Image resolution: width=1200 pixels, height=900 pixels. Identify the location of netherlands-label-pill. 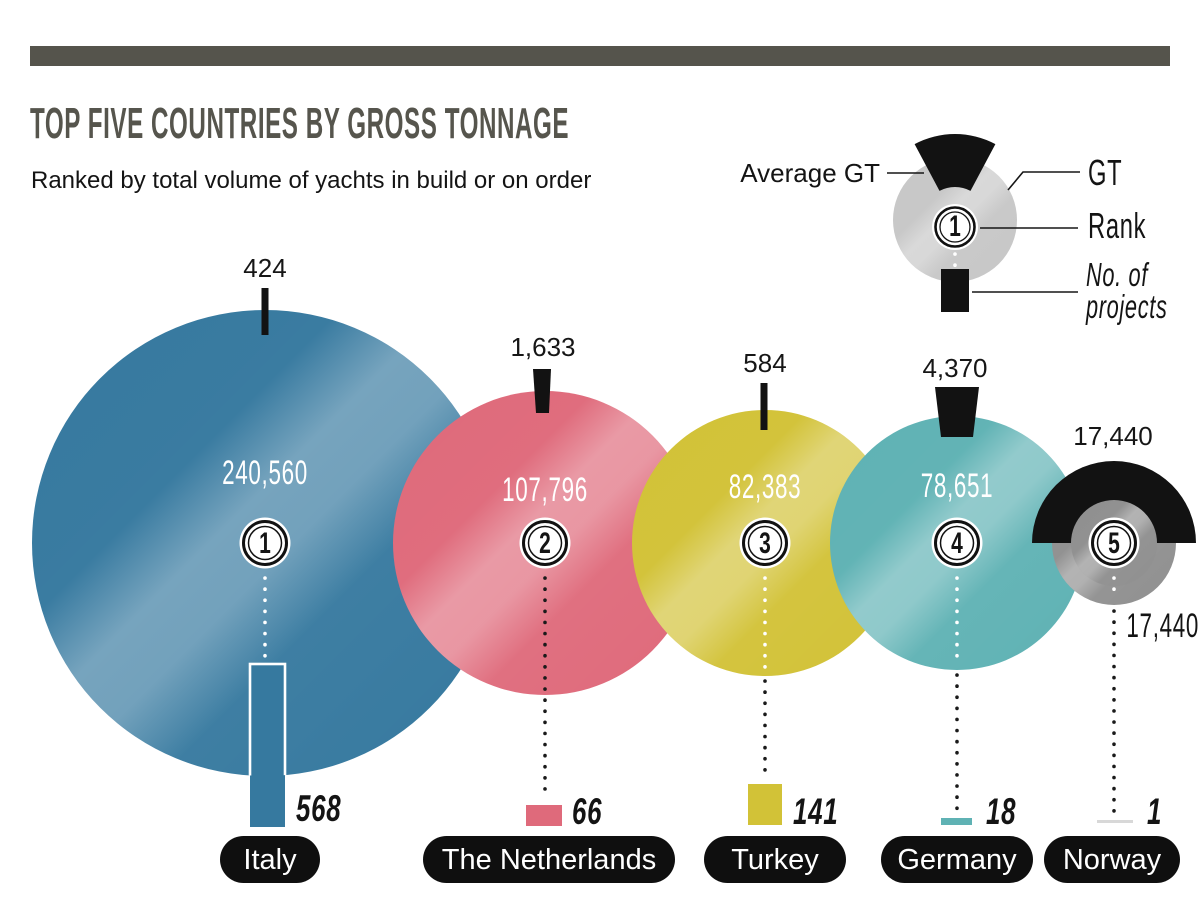
(549, 859).